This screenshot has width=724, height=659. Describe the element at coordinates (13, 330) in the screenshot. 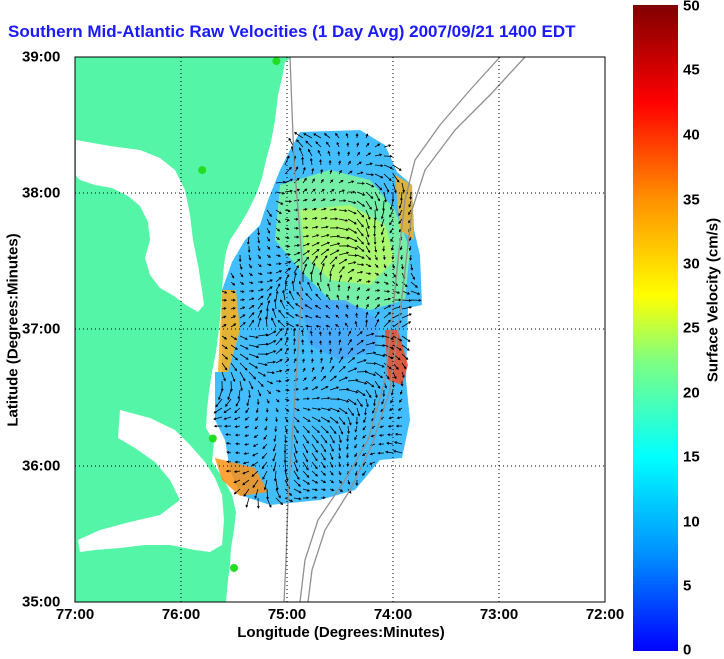

I see `y-axis-label: Latitude (Degrees:Minutes)` at that location.